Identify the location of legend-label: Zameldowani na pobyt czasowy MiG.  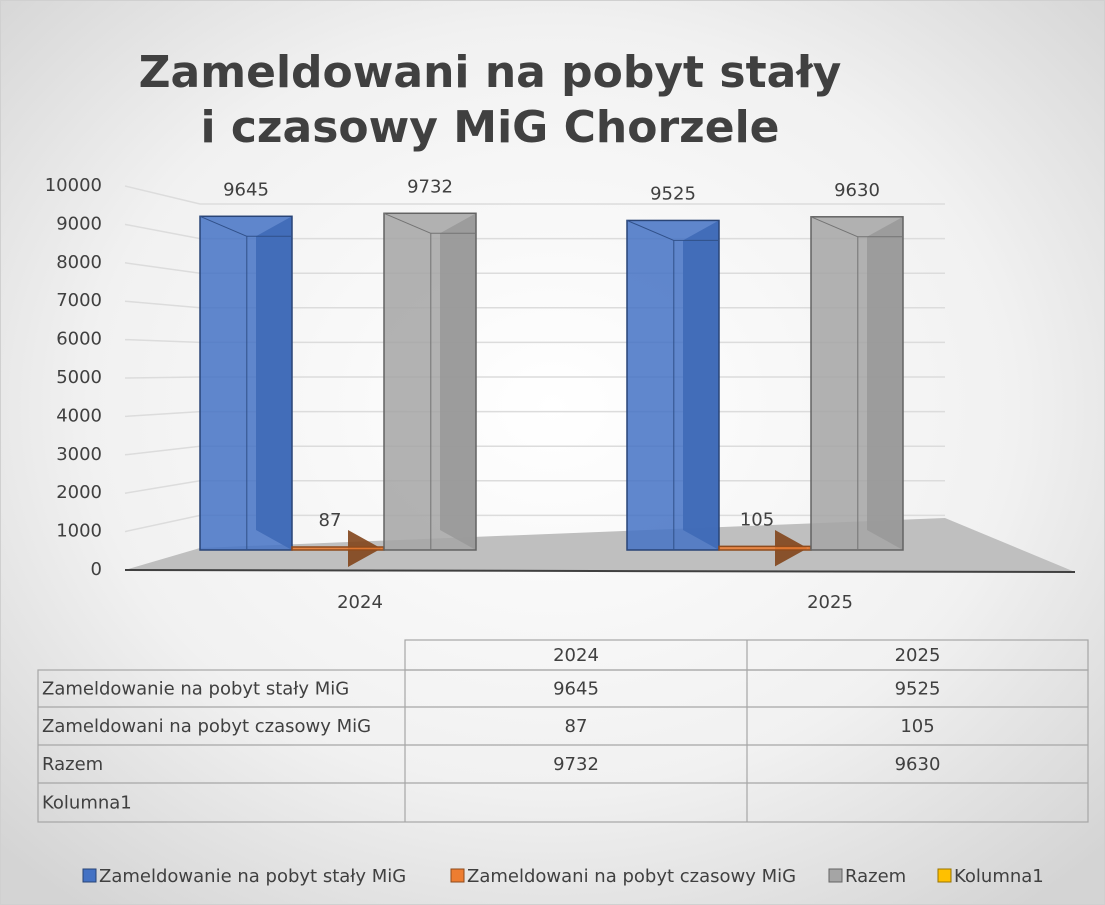
(631, 876).